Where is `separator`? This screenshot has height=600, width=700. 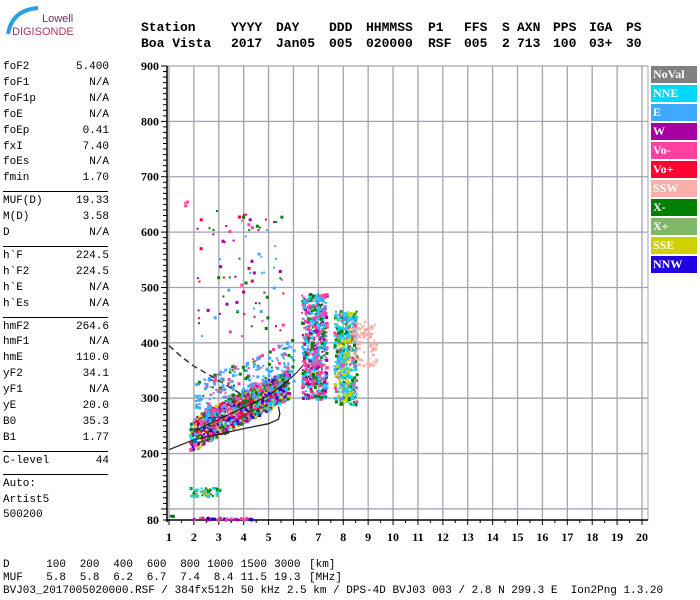
separator is located at coordinates (55, 451).